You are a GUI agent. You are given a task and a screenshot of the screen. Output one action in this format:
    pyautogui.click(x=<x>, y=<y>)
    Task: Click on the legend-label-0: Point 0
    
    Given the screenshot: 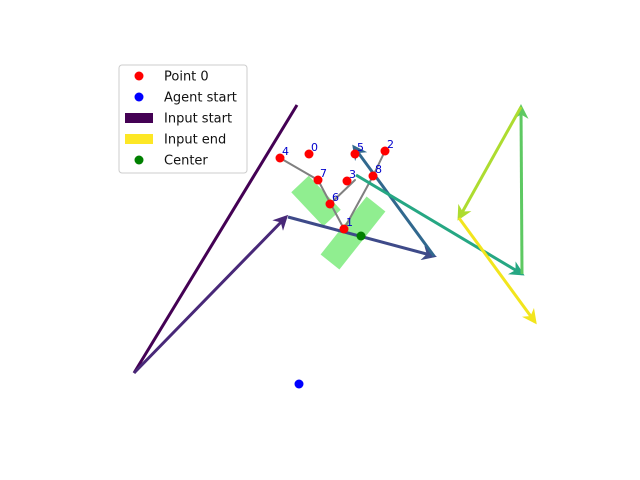 What is the action you would take?
    pyautogui.click(x=186, y=77)
    